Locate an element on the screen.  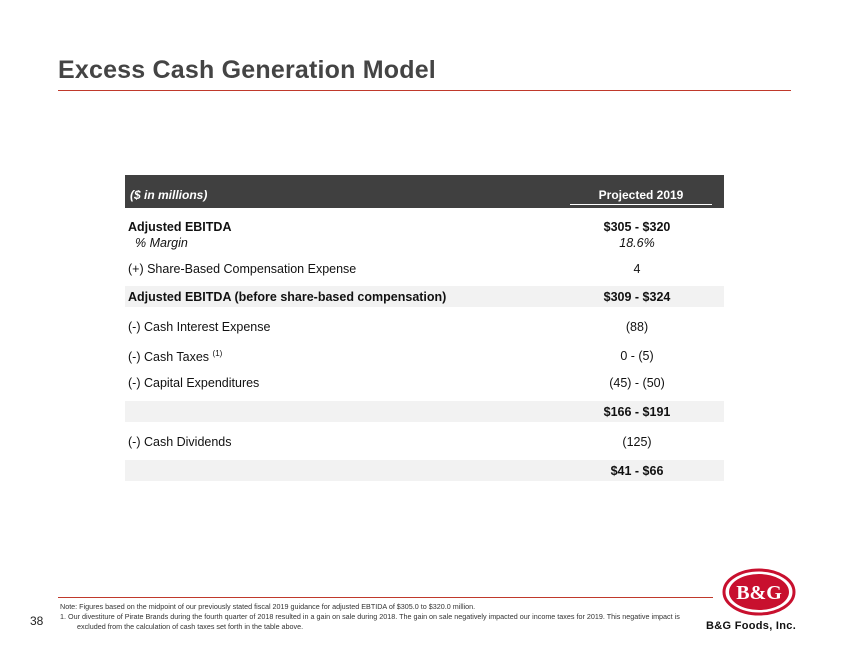
footnote-marker: (1) is located at coordinates (217, 353).